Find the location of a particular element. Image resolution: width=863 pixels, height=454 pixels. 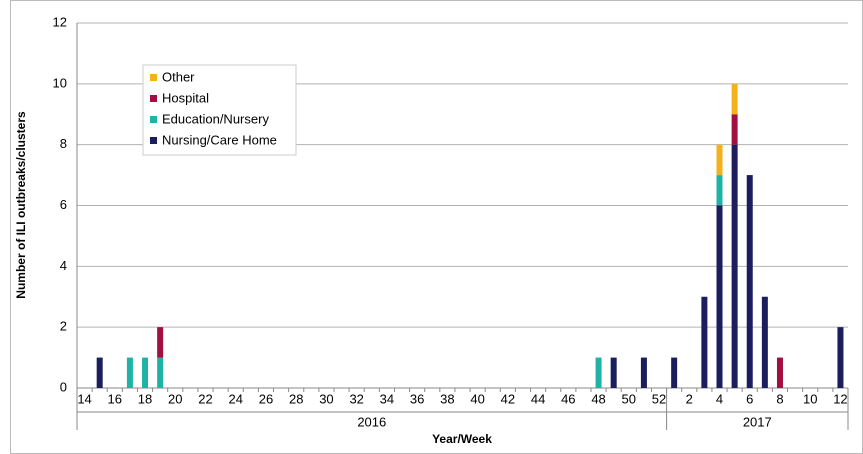

x-tick-label: 6 is located at coordinates (749, 398).